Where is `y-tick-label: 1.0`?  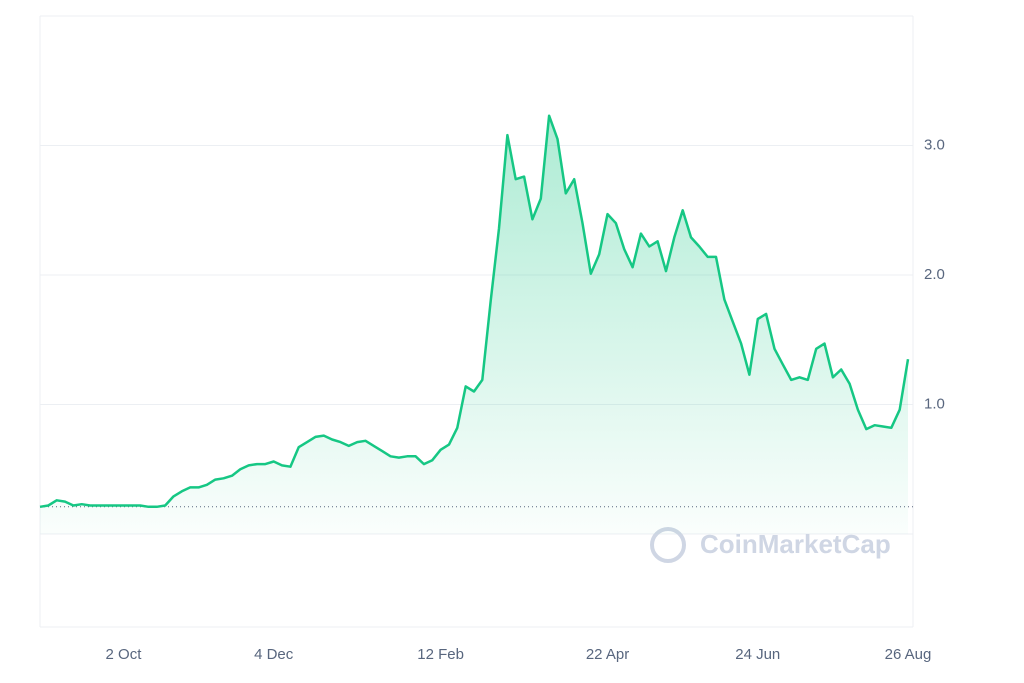
y-tick-label: 1.0 is located at coordinates (934, 403).